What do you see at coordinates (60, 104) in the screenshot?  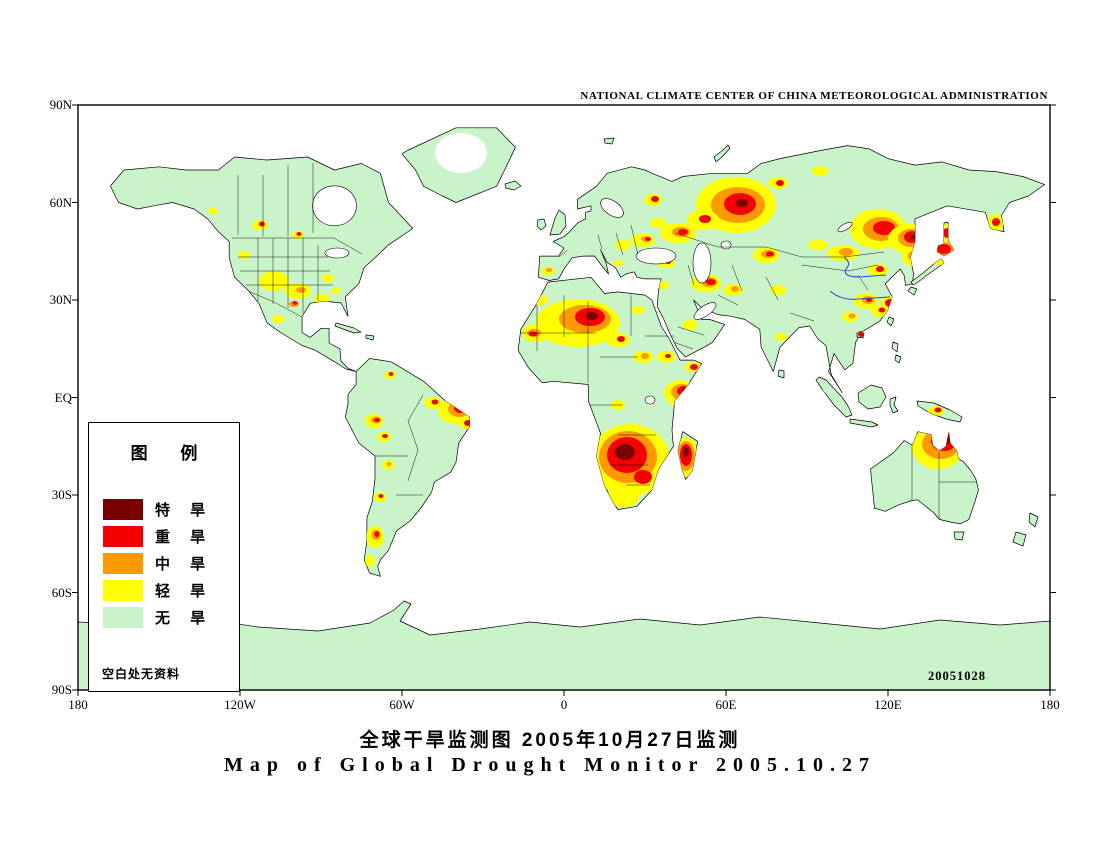 I see `lat-label: 90N` at bounding box center [60, 104].